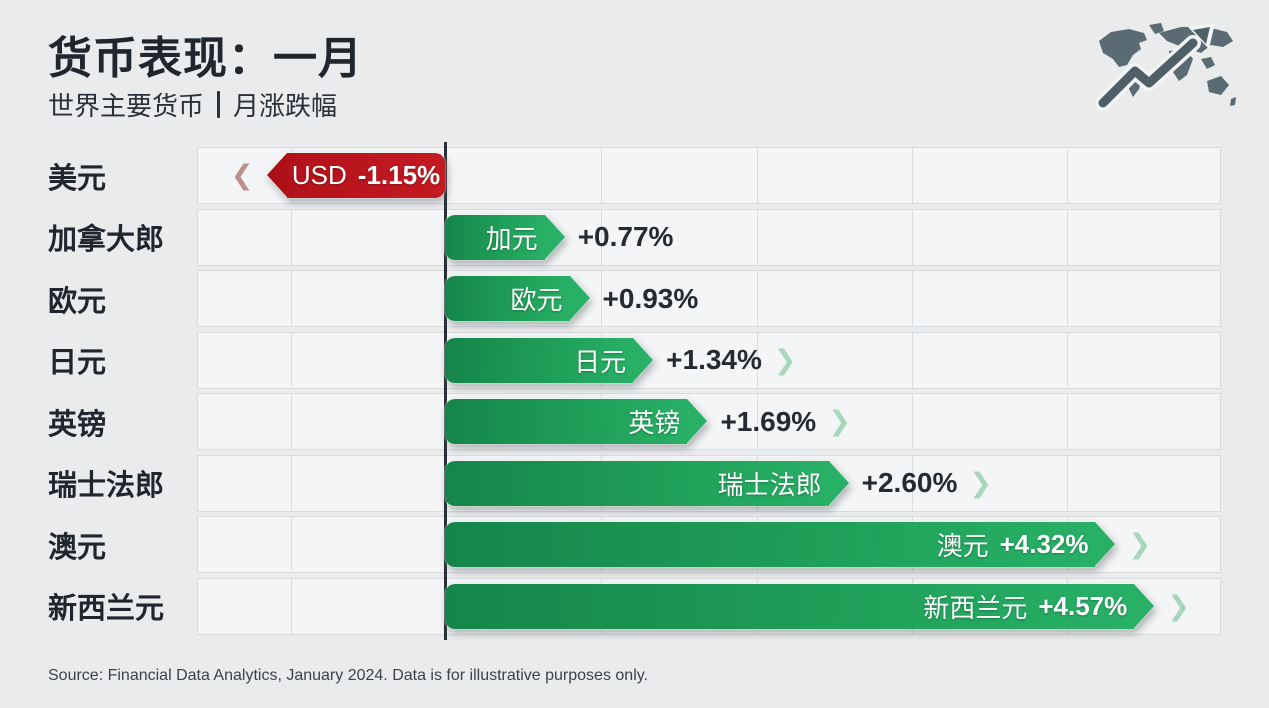 This screenshot has width=1269, height=708. I want to click on world-map-trend-arrow-icon, so click(1165, 67).